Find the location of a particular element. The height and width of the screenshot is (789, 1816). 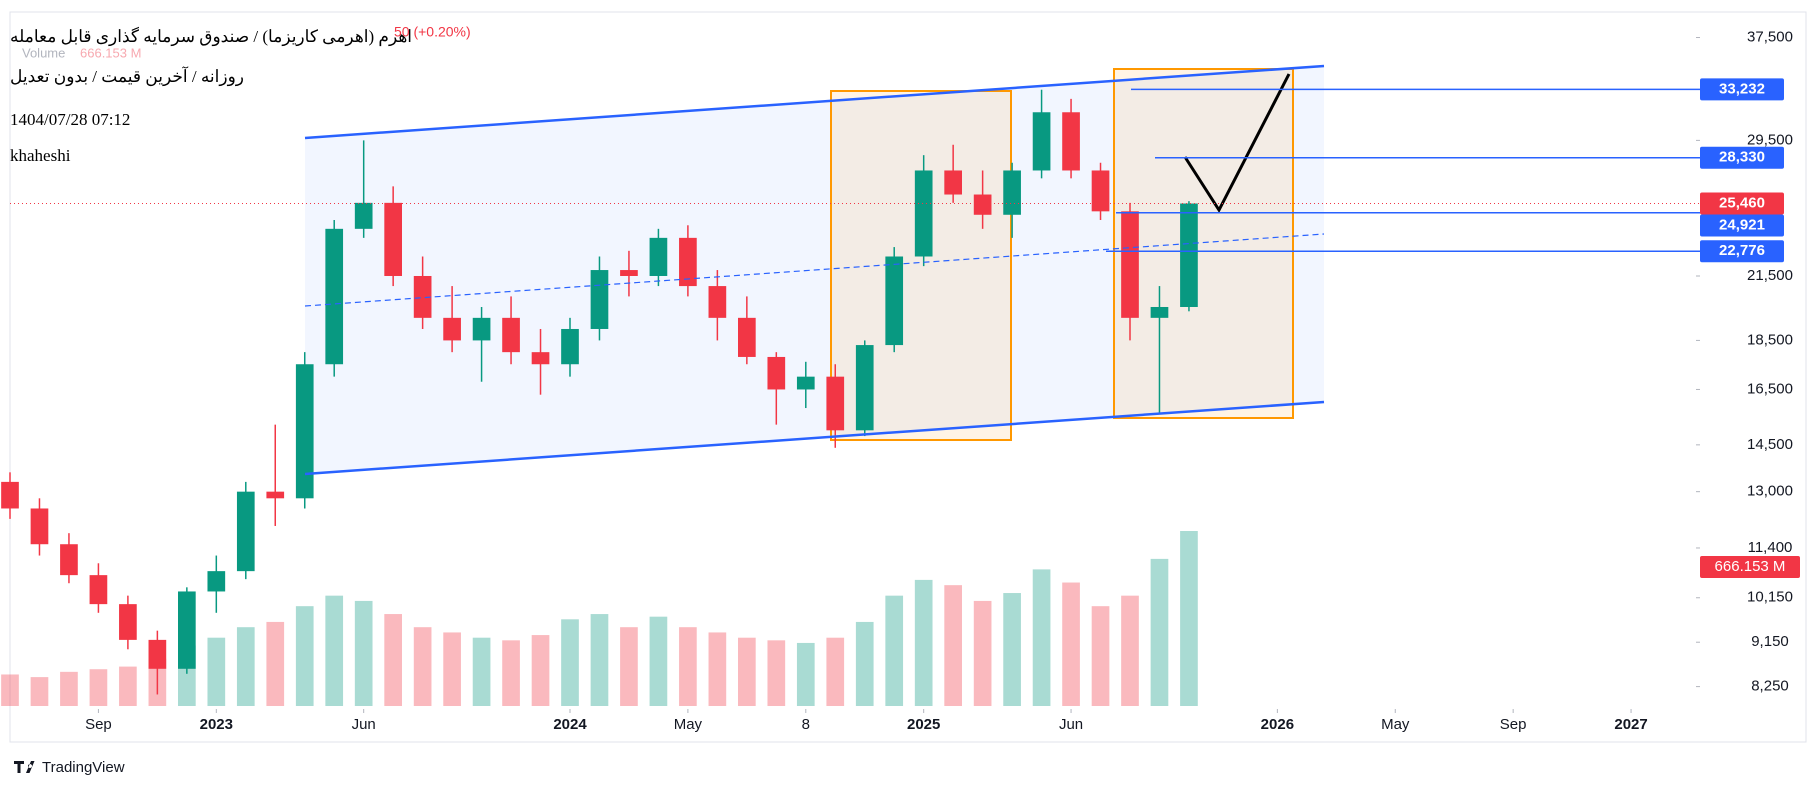

volume-pane is located at coordinates (599, 618).